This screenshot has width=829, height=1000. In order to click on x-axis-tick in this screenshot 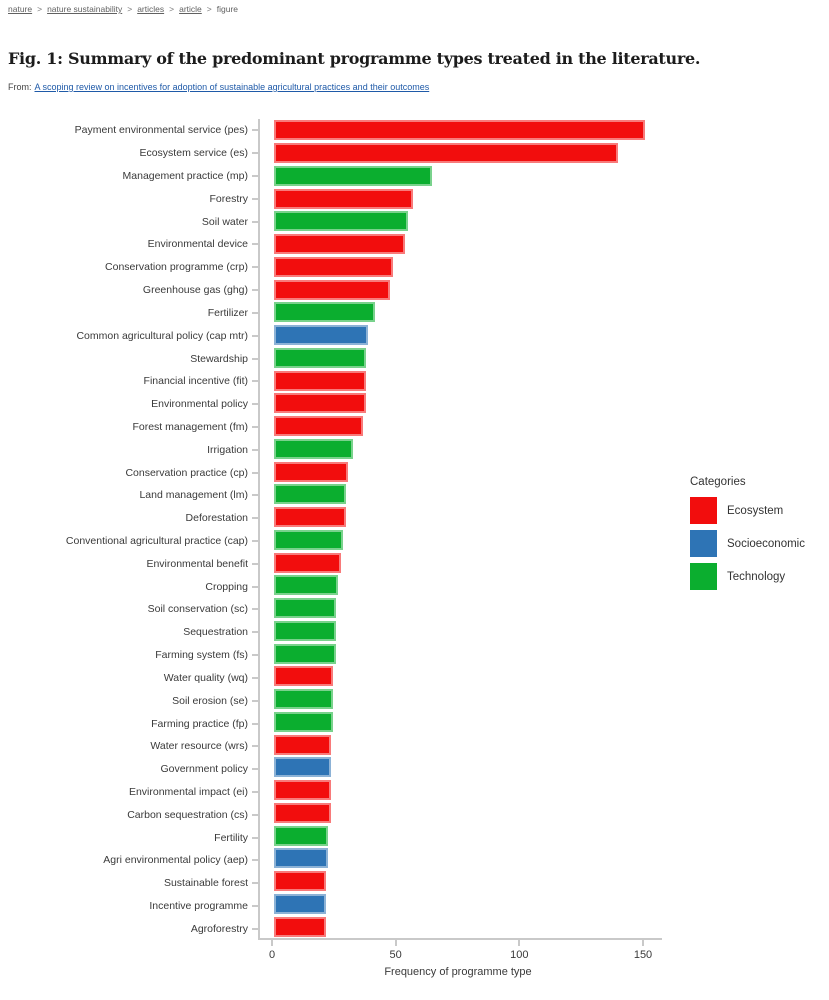, I will do `click(643, 943)`.